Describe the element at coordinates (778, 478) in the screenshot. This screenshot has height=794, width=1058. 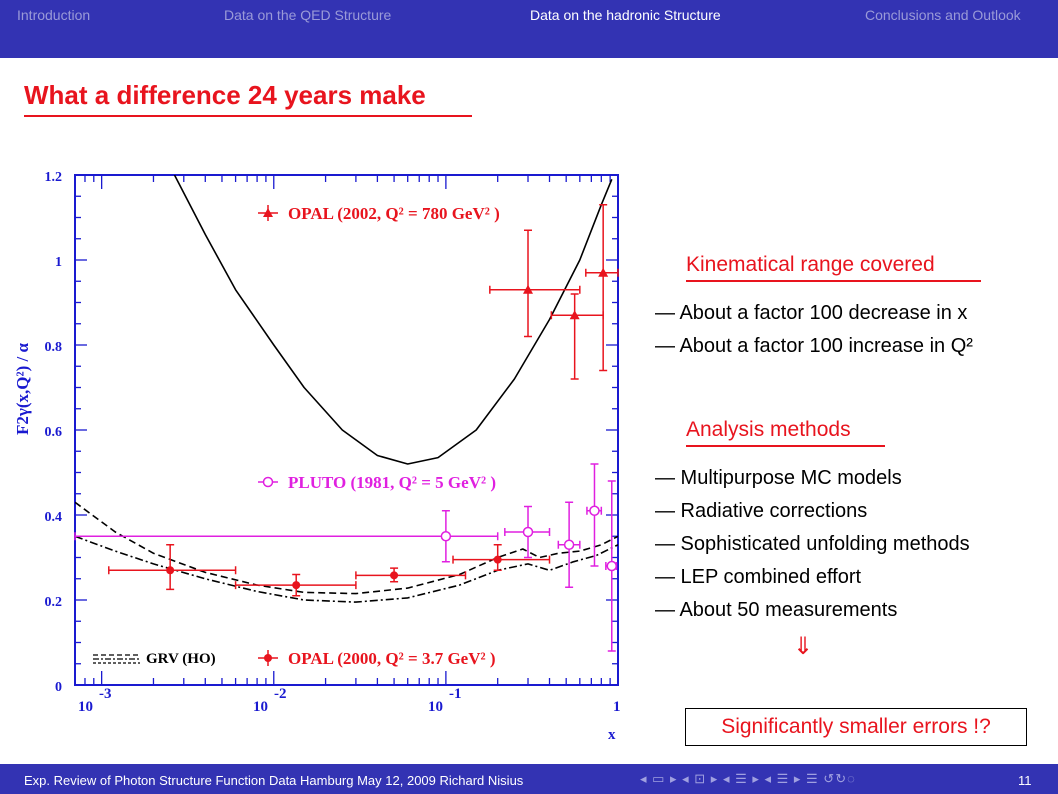
I see `analysis-bullet: — Multipurpose MC models` at that location.